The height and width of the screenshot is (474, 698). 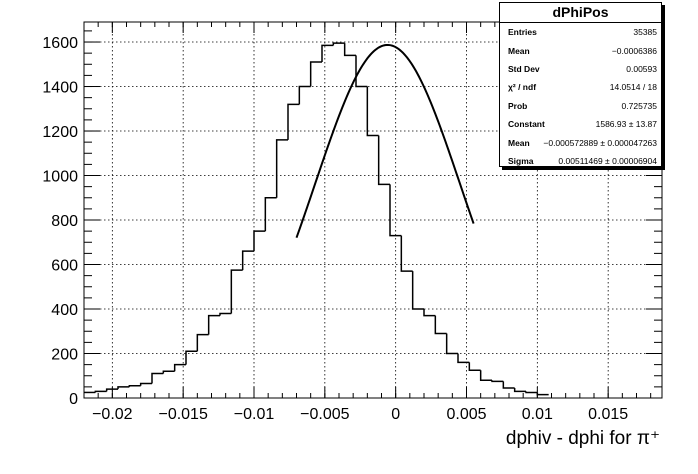 What do you see at coordinates (521, 160) in the screenshot?
I see `stats-key: Sigma` at bounding box center [521, 160].